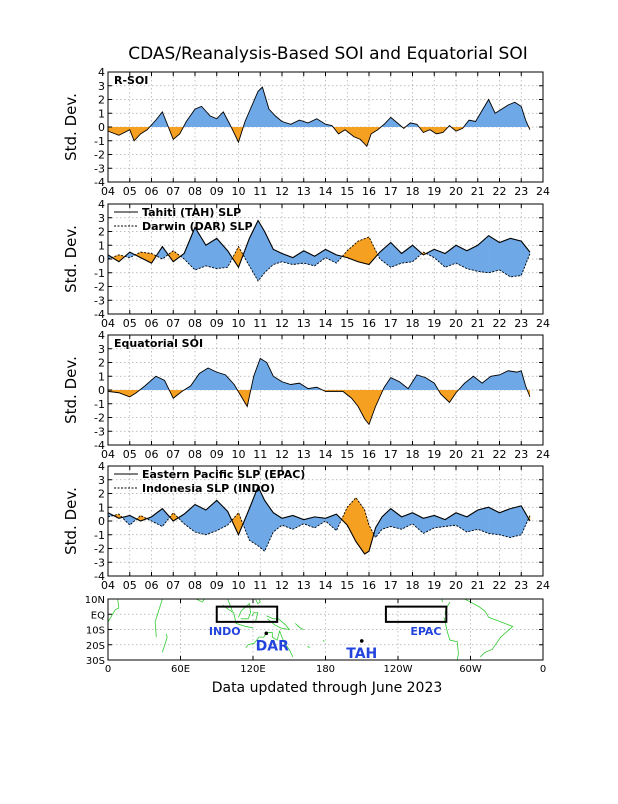 The image size is (618, 804). What do you see at coordinates (108, 669) in the screenshot?
I see `map-lon-label: 0` at bounding box center [108, 669].